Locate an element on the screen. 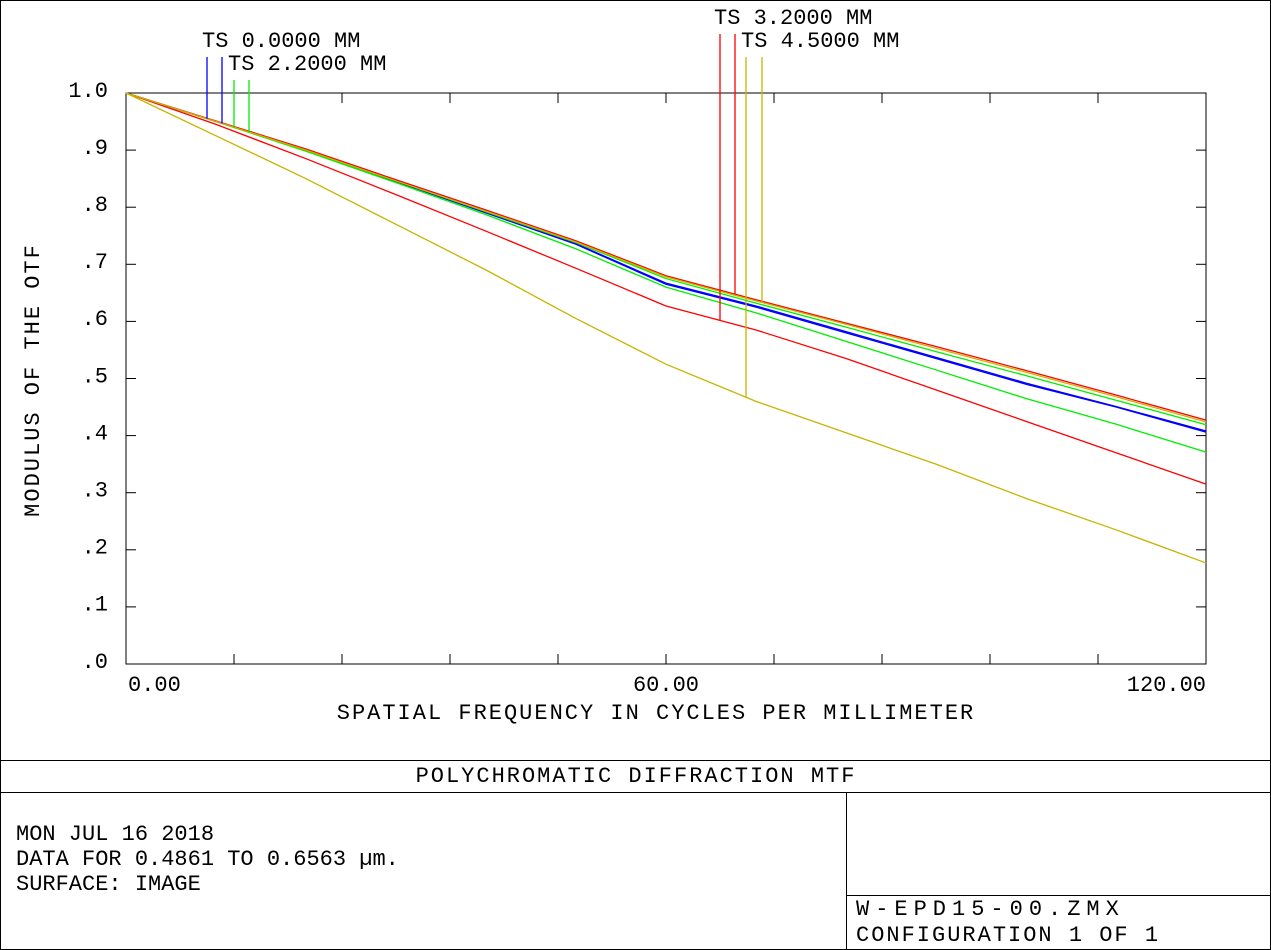 This screenshot has width=1271, height=950. y-tick-label: .1 is located at coordinates (95, 605).